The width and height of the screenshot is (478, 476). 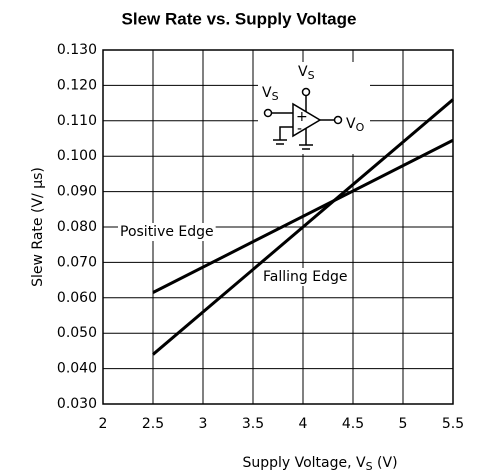 I want to click on x-tick-label: 5, so click(x=403, y=424).